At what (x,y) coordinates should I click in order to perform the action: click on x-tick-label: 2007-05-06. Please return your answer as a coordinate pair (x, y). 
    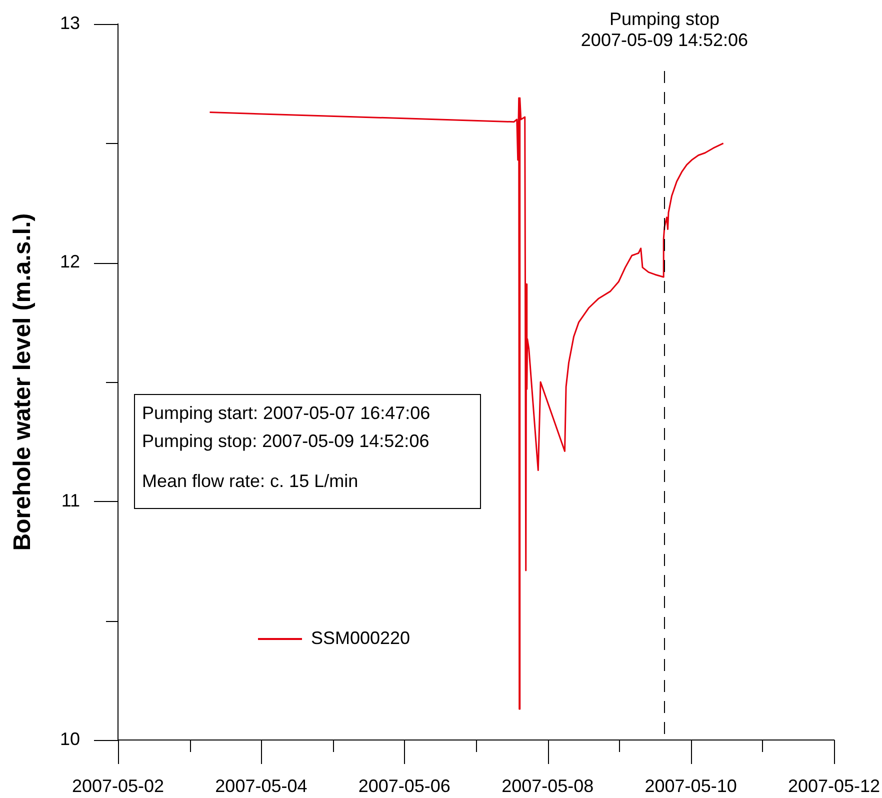
    Looking at the image, I should click on (404, 786).